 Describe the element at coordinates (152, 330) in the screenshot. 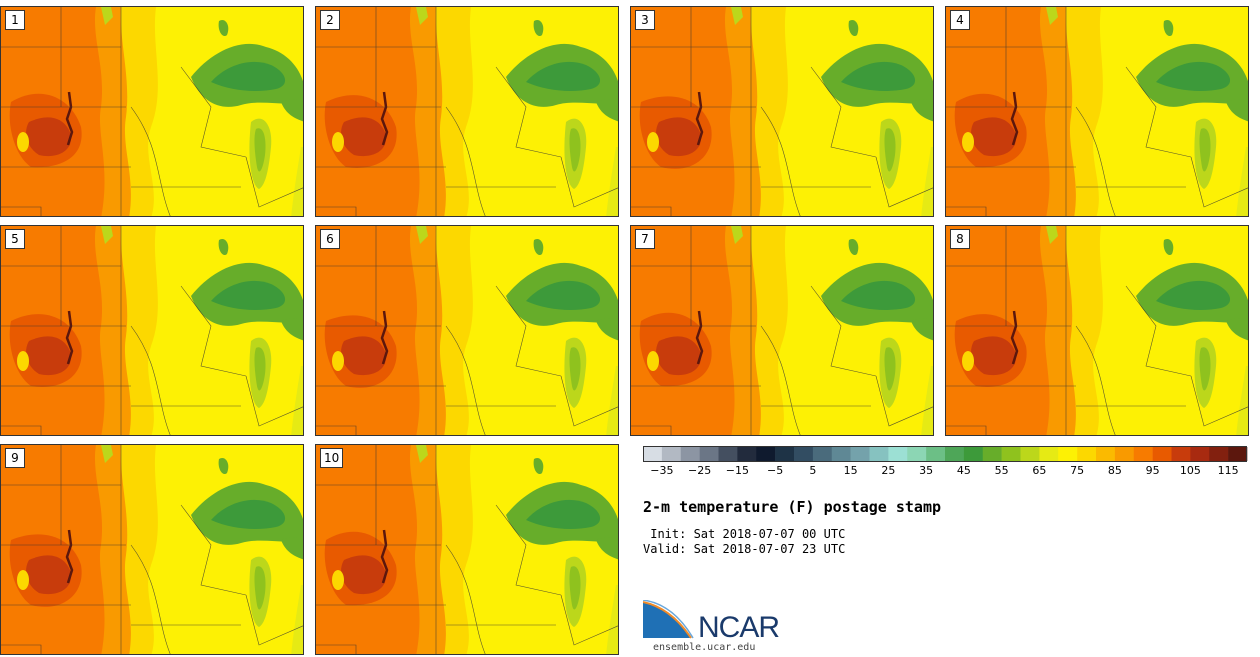

I see `postage-stamp-panel: 5` at that location.